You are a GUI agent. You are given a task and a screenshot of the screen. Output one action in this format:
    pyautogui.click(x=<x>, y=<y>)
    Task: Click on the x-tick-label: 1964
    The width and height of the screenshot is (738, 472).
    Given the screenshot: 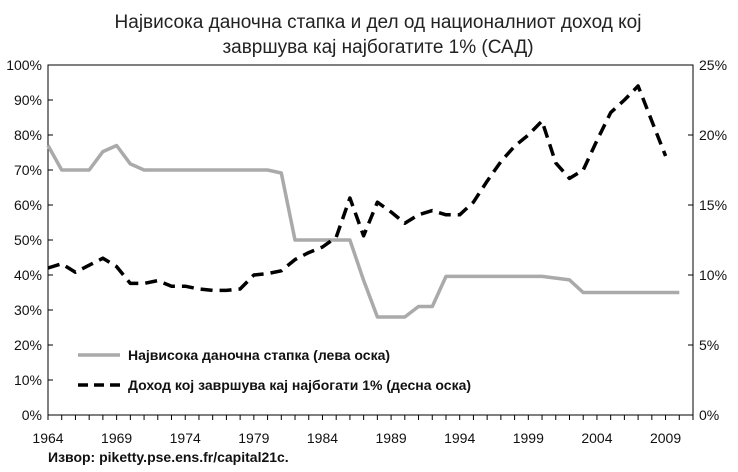 What is the action you would take?
    pyautogui.click(x=47, y=438)
    